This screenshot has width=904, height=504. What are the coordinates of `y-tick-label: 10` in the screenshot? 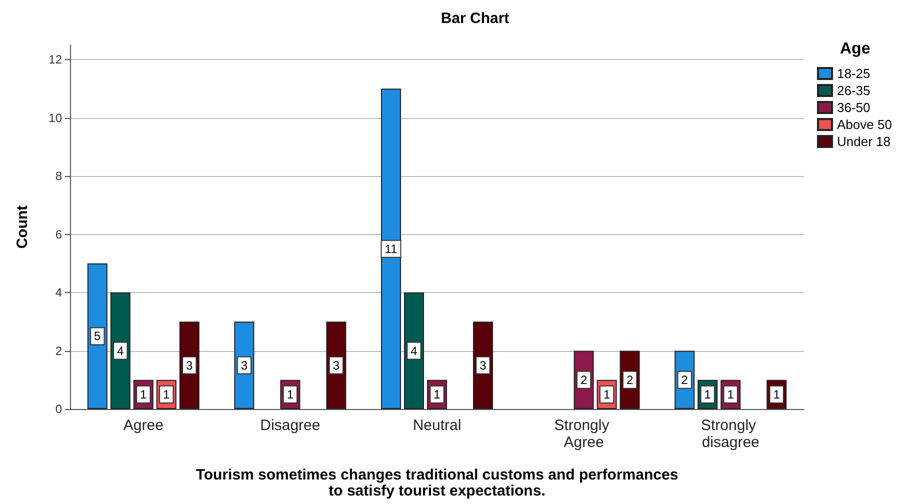 It's located at (55, 117).